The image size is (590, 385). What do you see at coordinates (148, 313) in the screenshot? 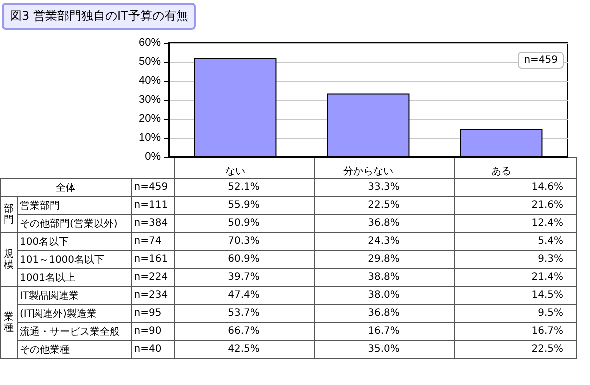
I see `category-label: n=95` at bounding box center [148, 313].